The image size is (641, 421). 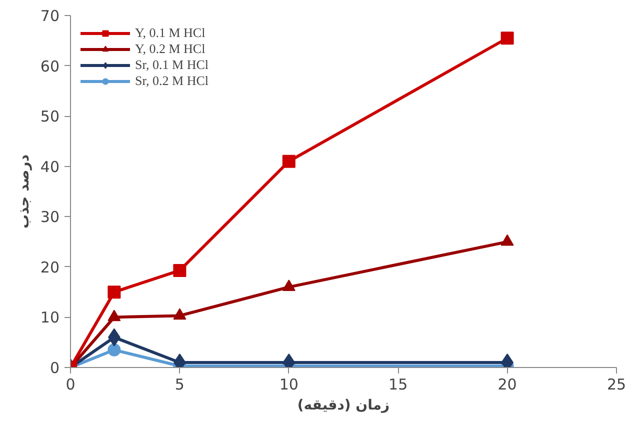 I want to click on y-tick-label: 50, so click(x=50, y=117).